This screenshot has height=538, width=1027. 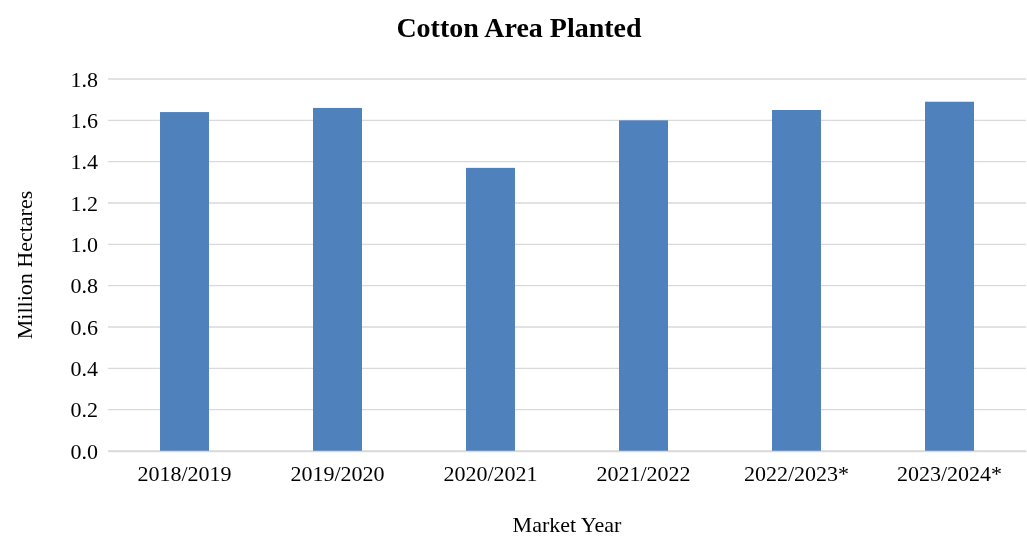 What do you see at coordinates (84, 410) in the screenshot?
I see `y-tick-label: 0.2` at bounding box center [84, 410].